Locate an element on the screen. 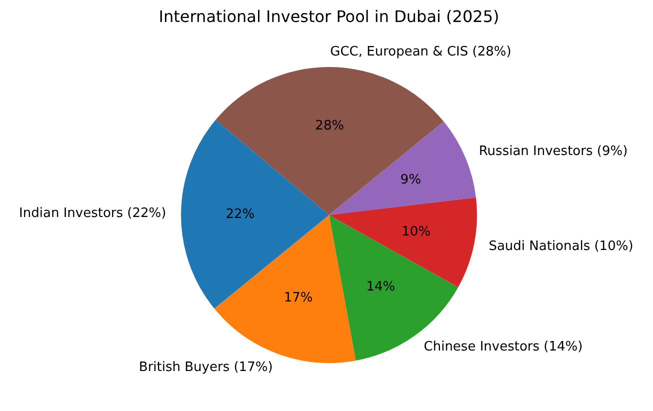  data-label: 28% is located at coordinates (329, 126).